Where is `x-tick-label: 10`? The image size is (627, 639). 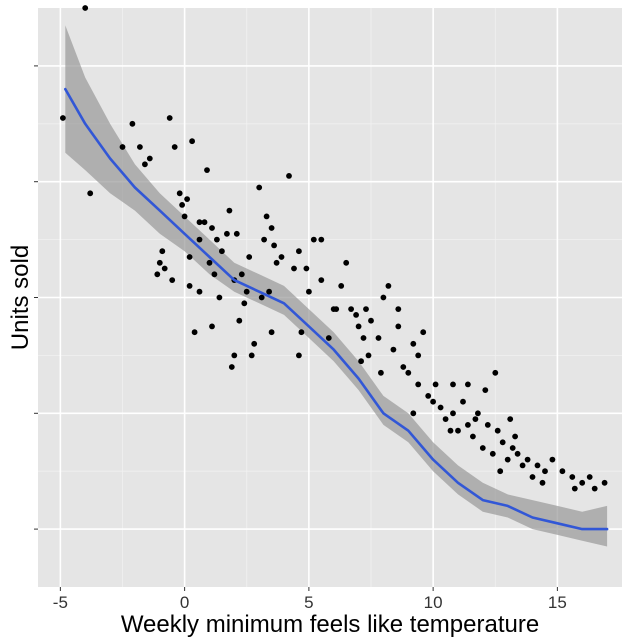
x-tick-label: 10 is located at coordinates (433, 602).